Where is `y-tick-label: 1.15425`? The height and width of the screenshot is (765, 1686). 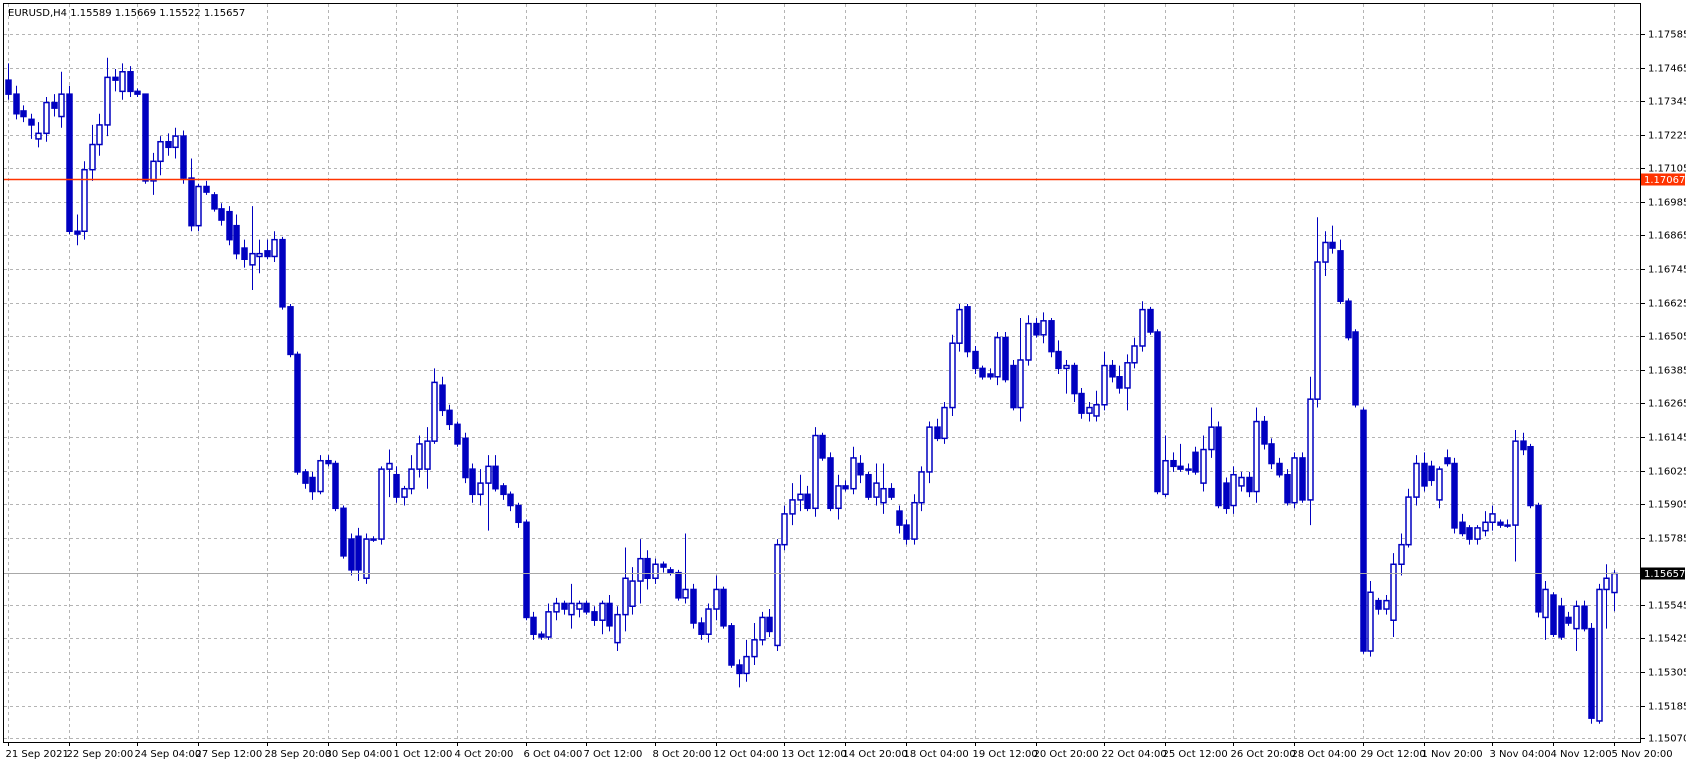 y-tick-label: 1.15425 is located at coordinates (1667, 639).